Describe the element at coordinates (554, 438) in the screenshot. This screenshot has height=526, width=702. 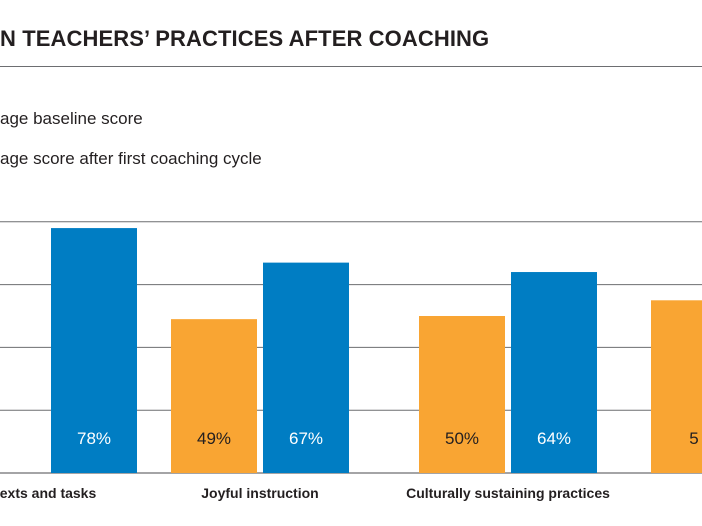
I see `data-label: 64%` at that location.